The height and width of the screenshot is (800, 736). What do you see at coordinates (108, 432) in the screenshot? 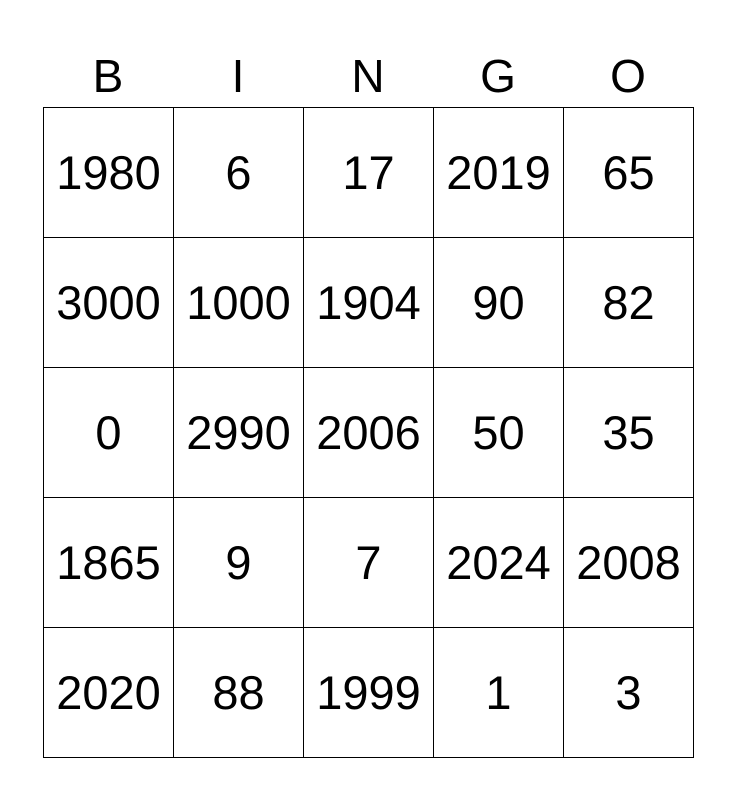
I see `bingo-cell: 0` at bounding box center [108, 432].